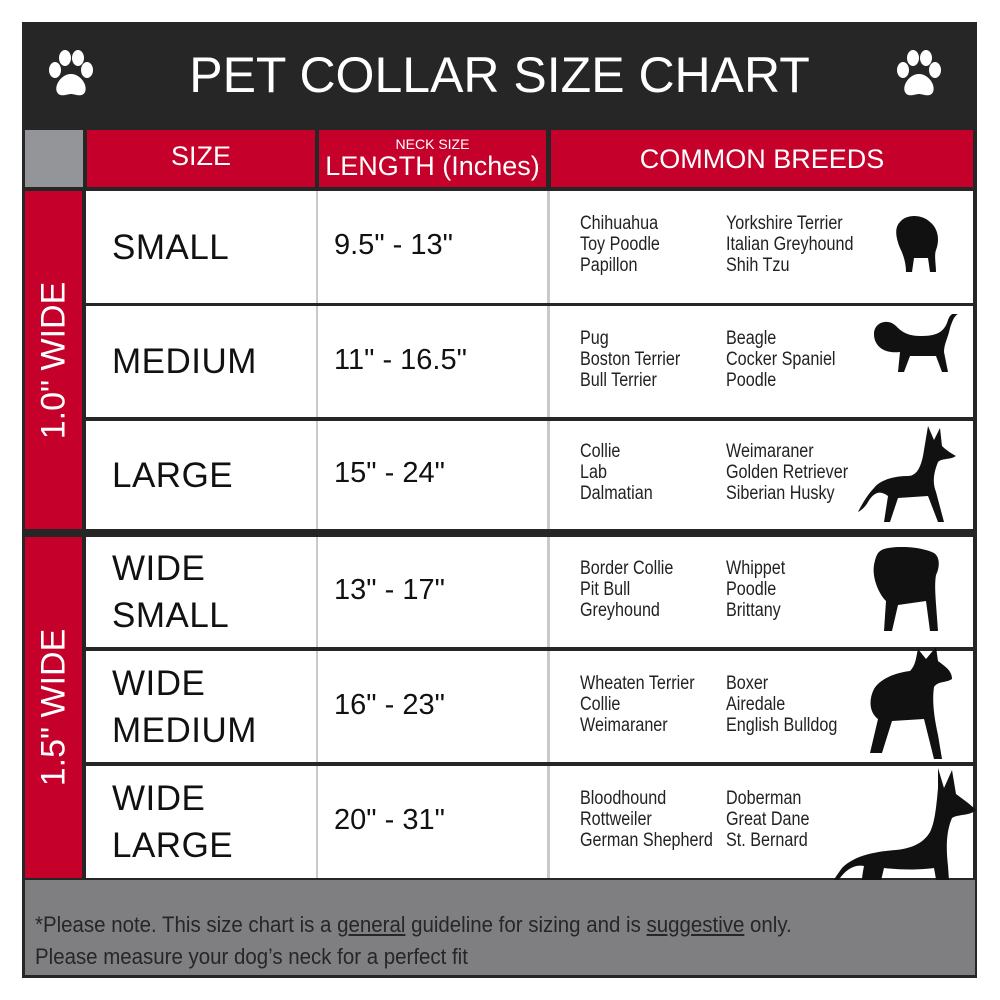  I want to click on breed-name: Greyhound, so click(620, 610).